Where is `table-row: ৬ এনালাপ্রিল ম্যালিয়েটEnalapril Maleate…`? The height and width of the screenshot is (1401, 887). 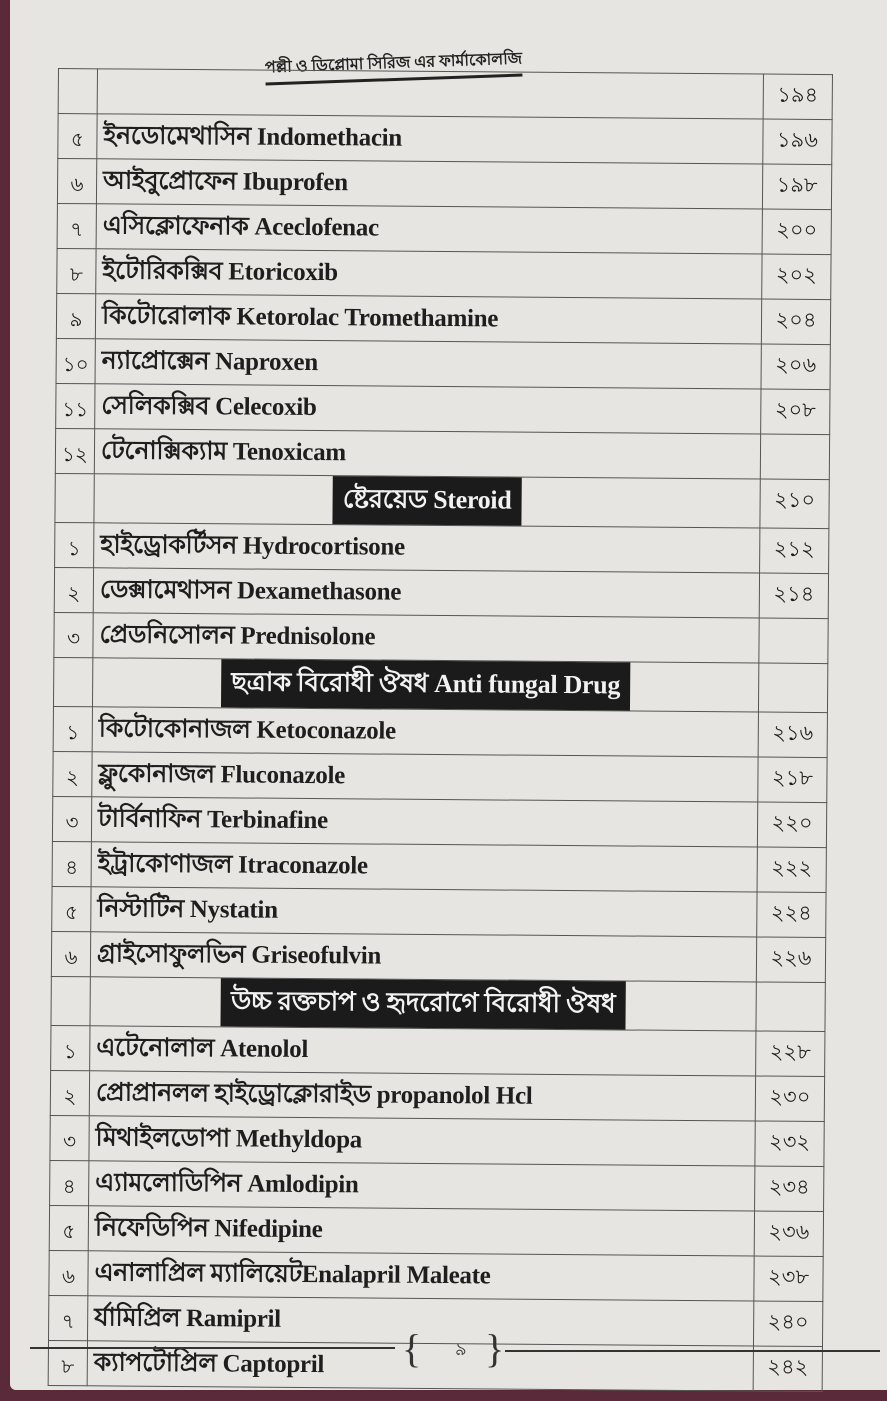
table-row: ৬ এনালাপ্রিল ম্যালিয়েটEnalapril Maleate… is located at coordinates (436, 1276).